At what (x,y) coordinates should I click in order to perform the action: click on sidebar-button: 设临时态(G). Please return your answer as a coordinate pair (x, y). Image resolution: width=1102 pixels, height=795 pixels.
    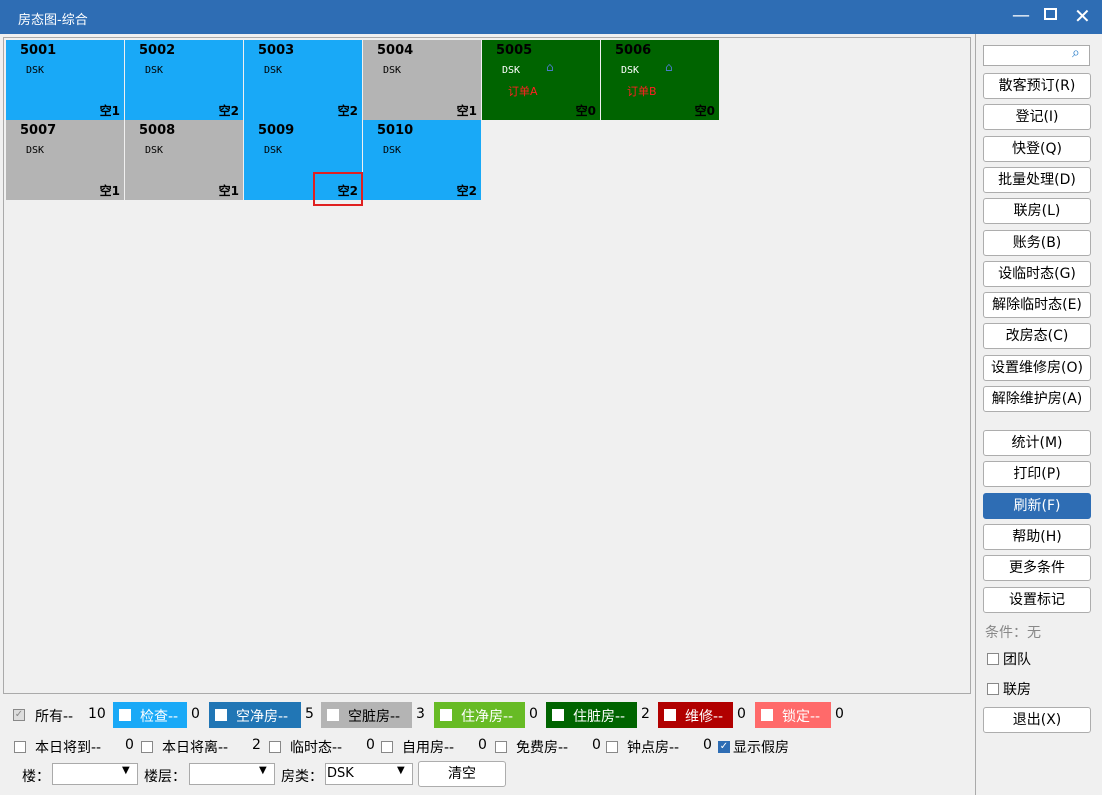
    Looking at the image, I should click on (1037, 273).